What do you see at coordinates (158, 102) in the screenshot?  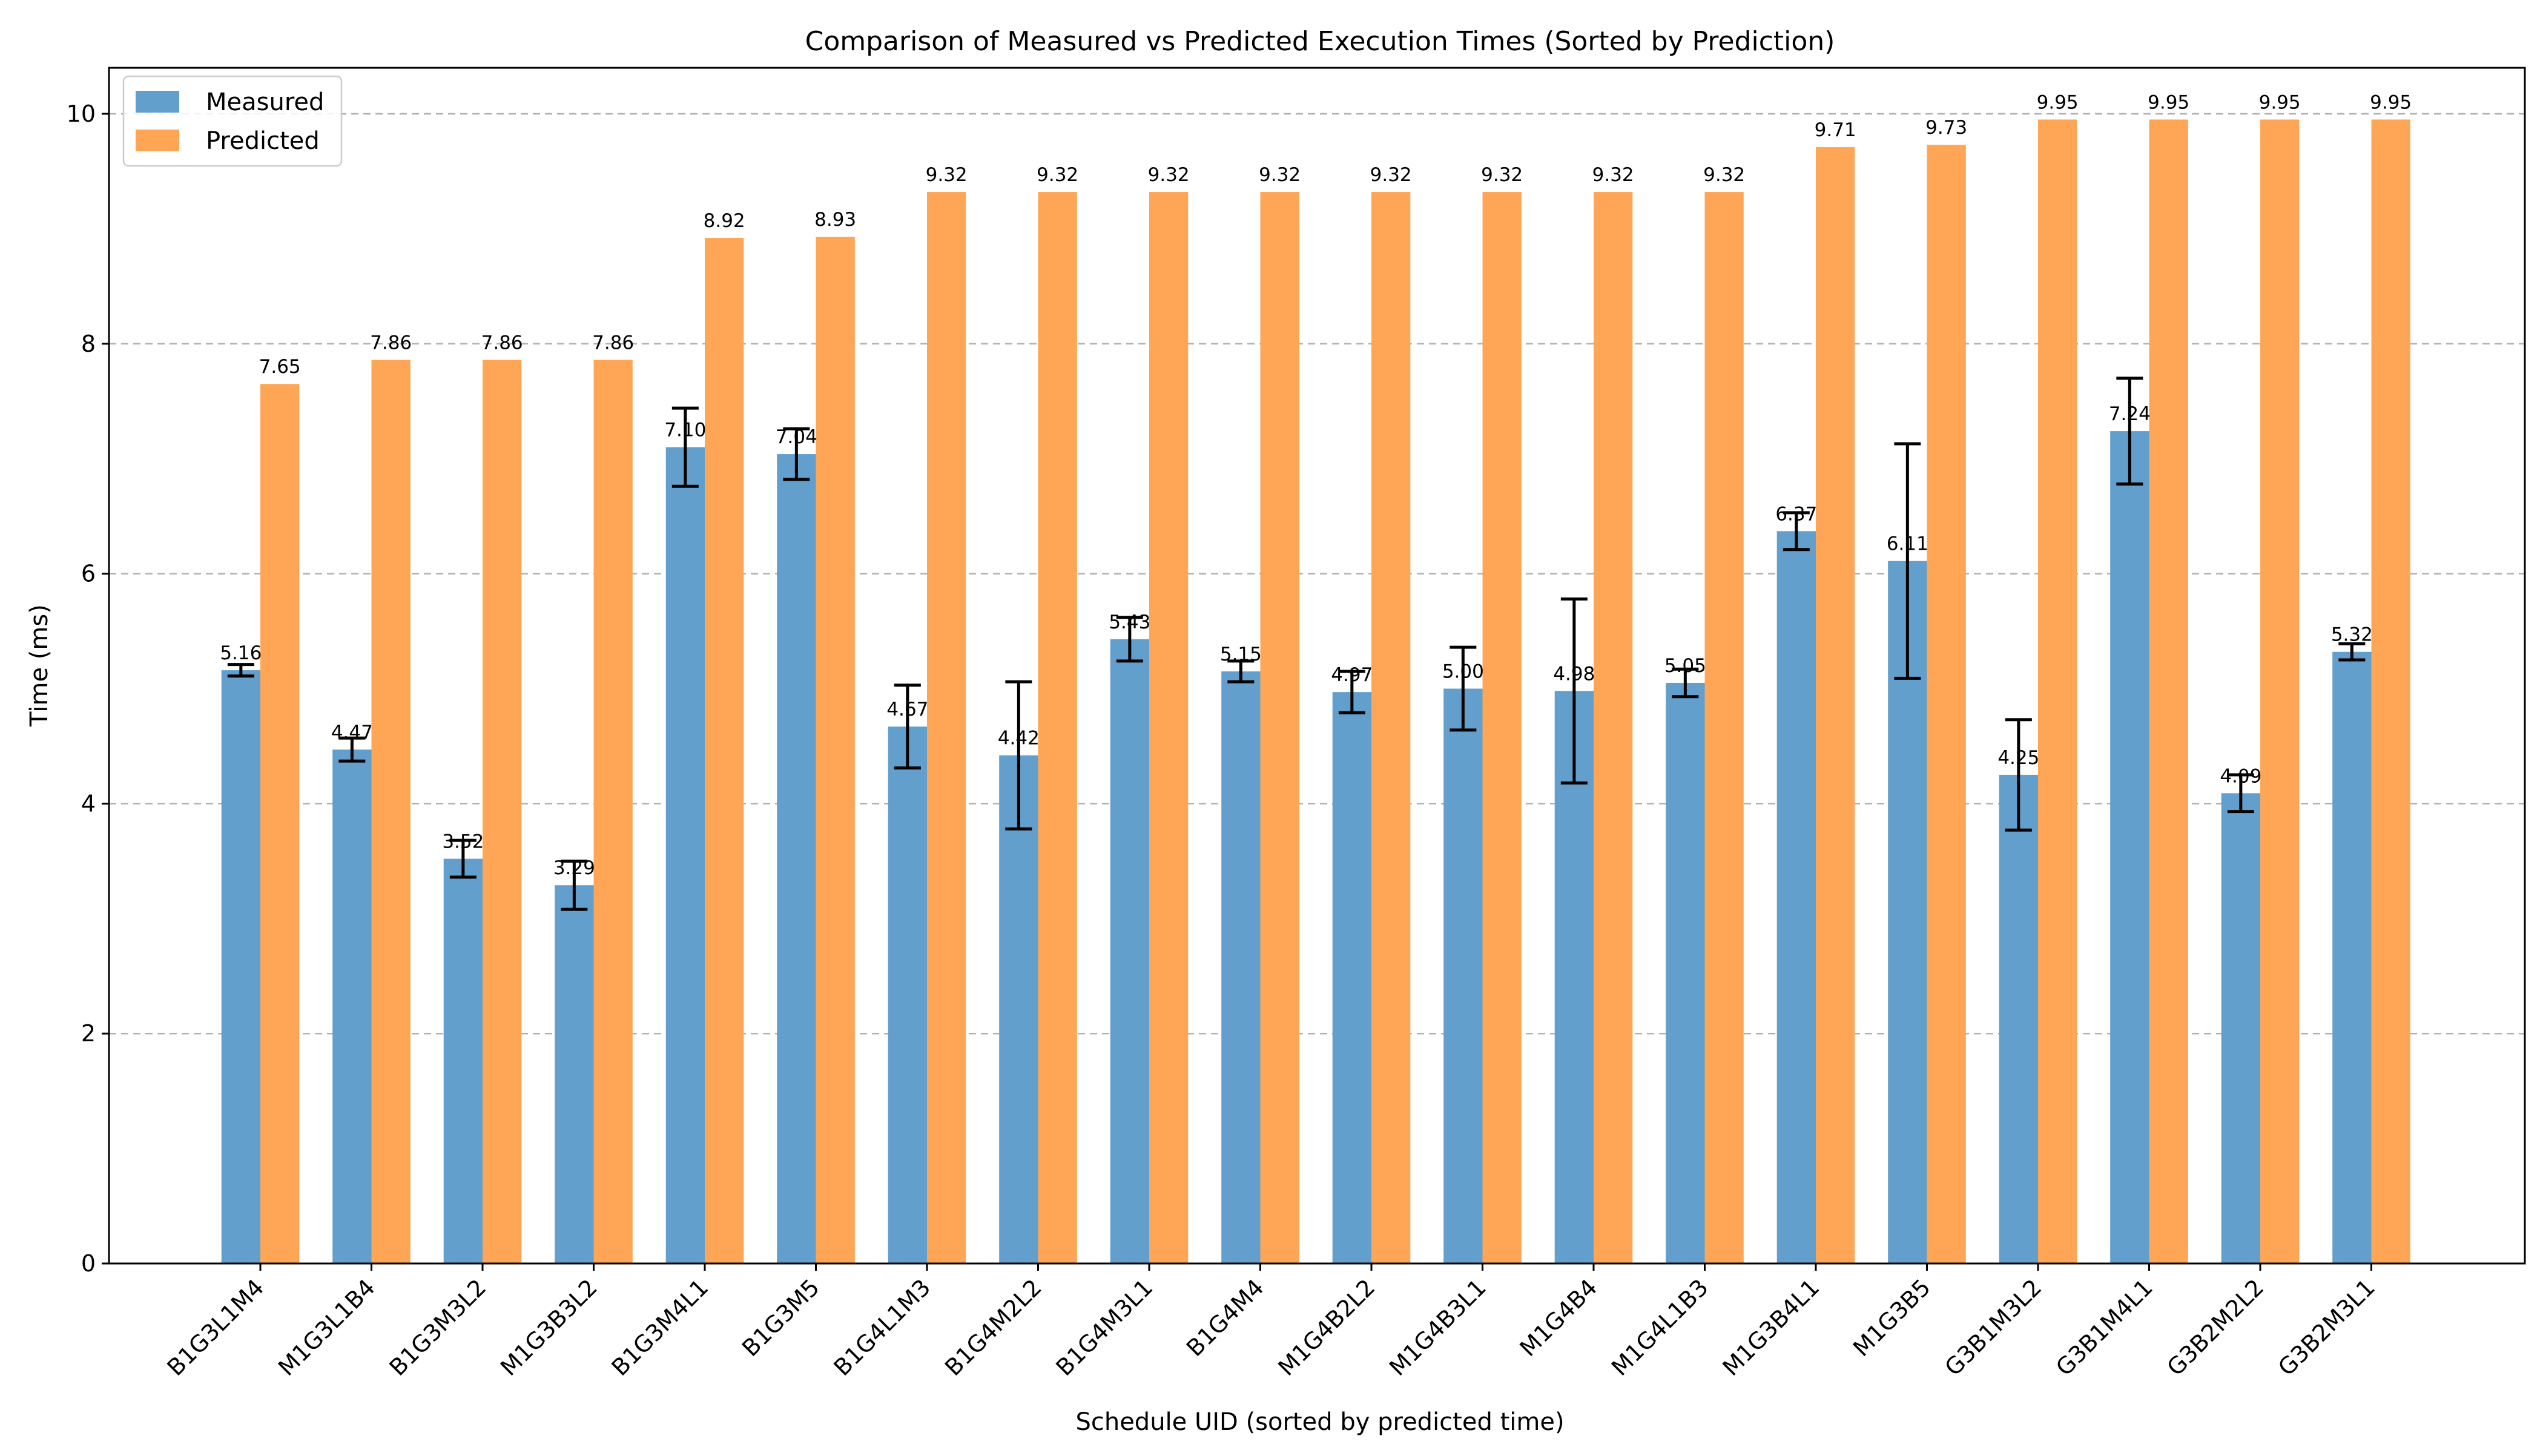 I see `legend-swatch-measured` at bounding box center [158, 102].